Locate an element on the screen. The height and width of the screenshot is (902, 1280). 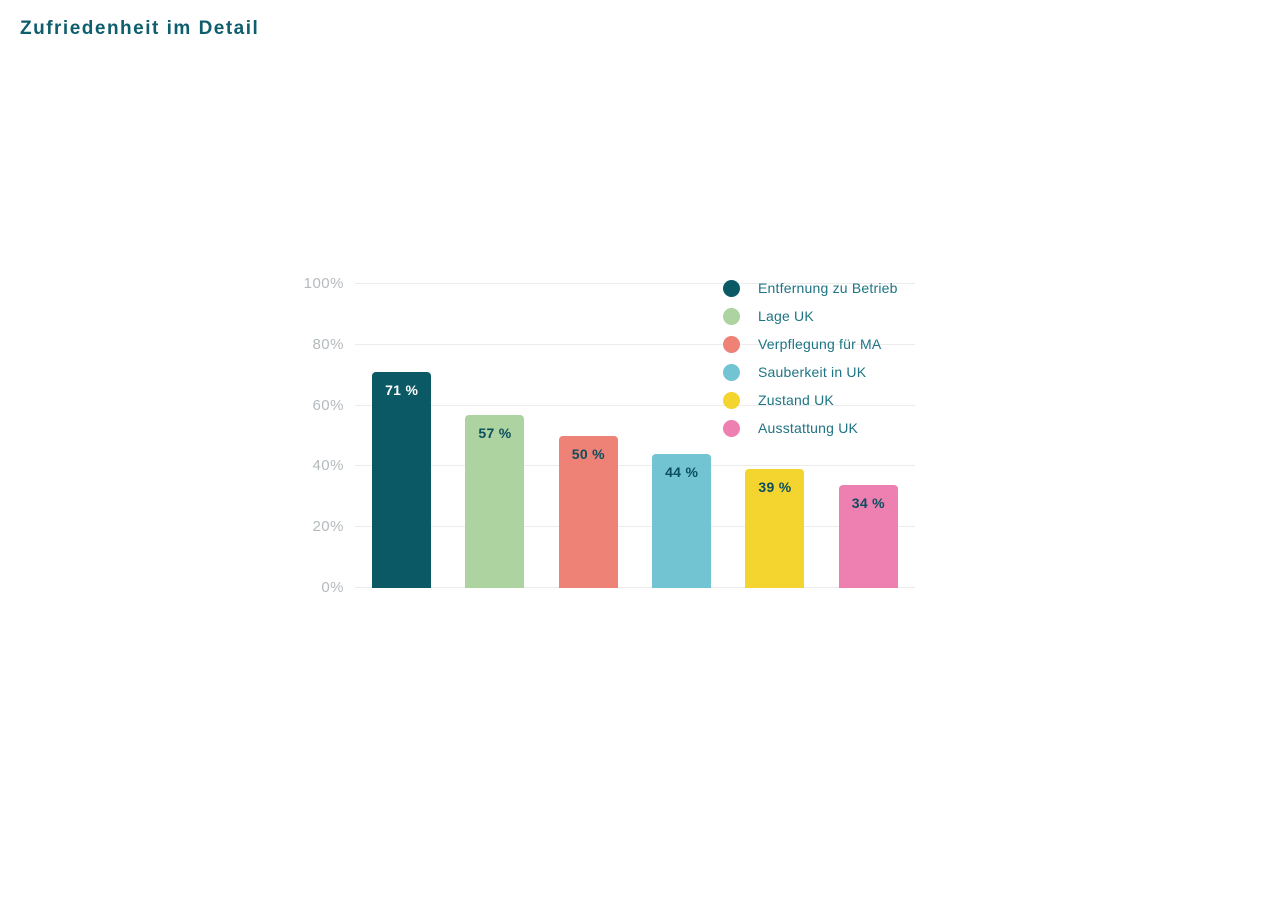
bars: 71 % 57 % 50 % 44 % 39 % 34 % is located at coordinates (635, 436).